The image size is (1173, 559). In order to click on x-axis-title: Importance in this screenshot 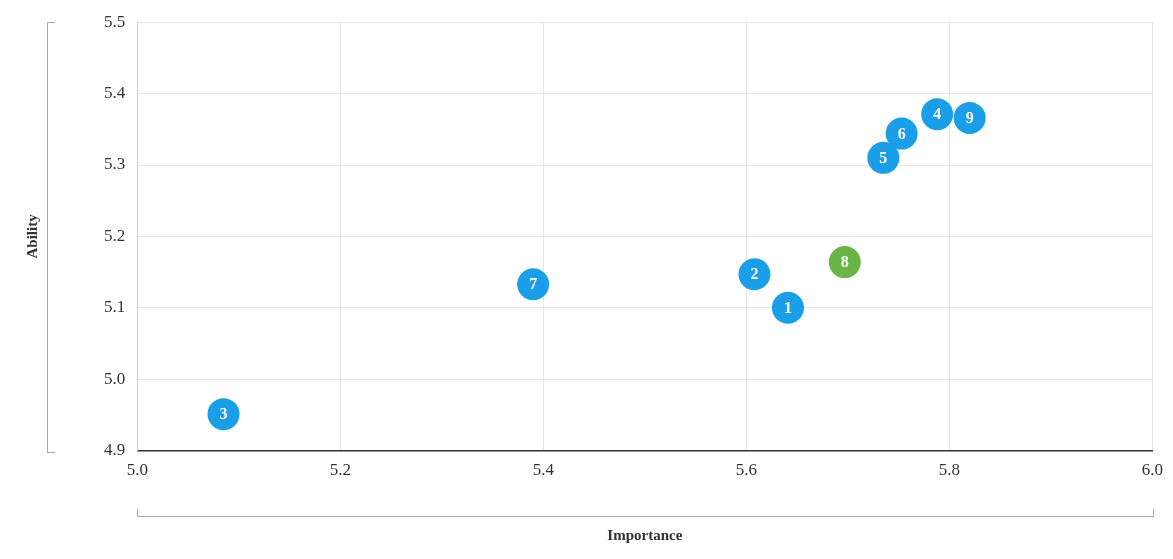, I will do `click(645, 534)`.